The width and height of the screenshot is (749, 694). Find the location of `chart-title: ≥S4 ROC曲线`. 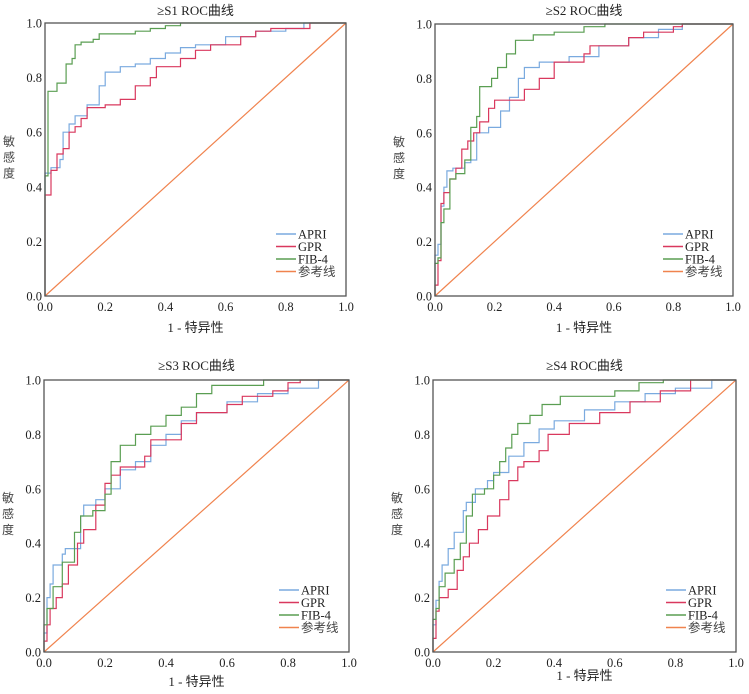

chart-title: ≥S4 ROC曲线 is located at coordinates (584, 365).